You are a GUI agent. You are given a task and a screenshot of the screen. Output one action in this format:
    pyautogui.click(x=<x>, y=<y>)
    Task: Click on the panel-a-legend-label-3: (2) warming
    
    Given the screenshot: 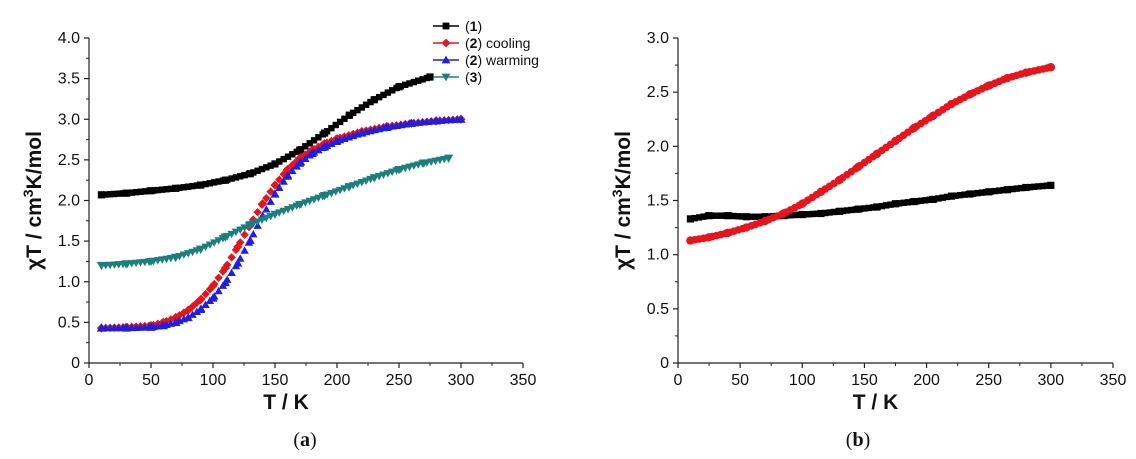 What is the action you would take?
    pyautogui.click(x=502, y=60)
    